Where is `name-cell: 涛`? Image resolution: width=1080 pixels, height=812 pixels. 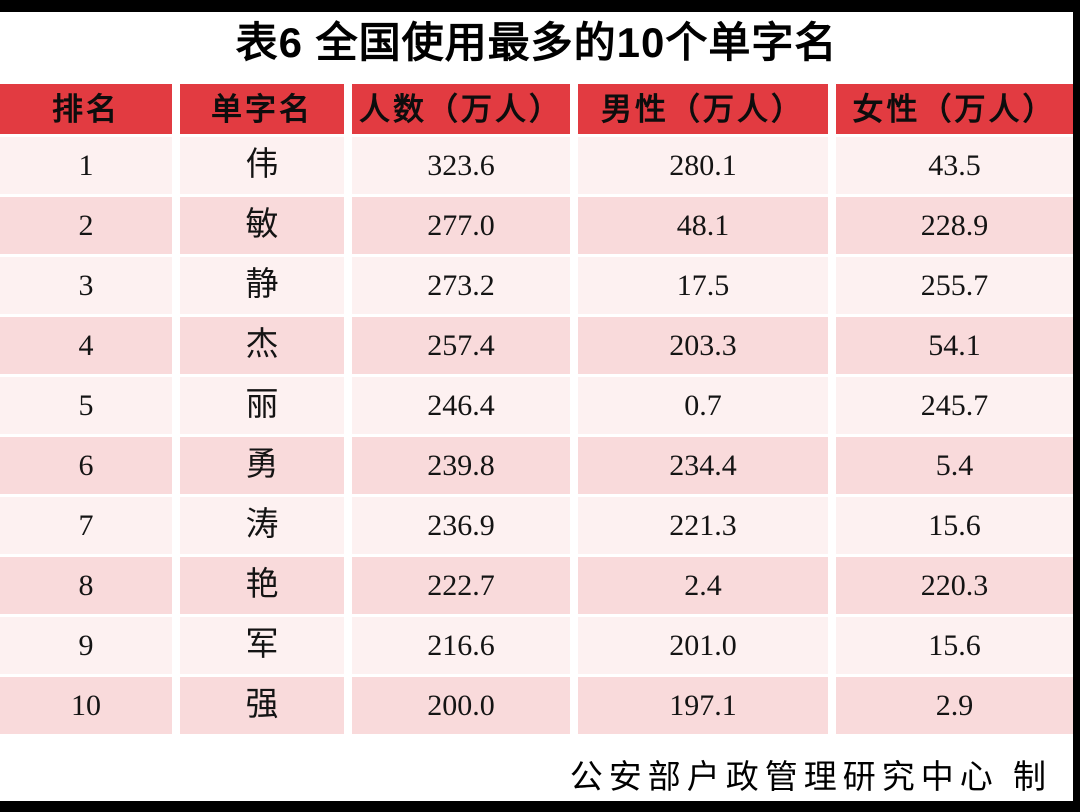
name-cell: 涛 is located at coordinates (262, 525).